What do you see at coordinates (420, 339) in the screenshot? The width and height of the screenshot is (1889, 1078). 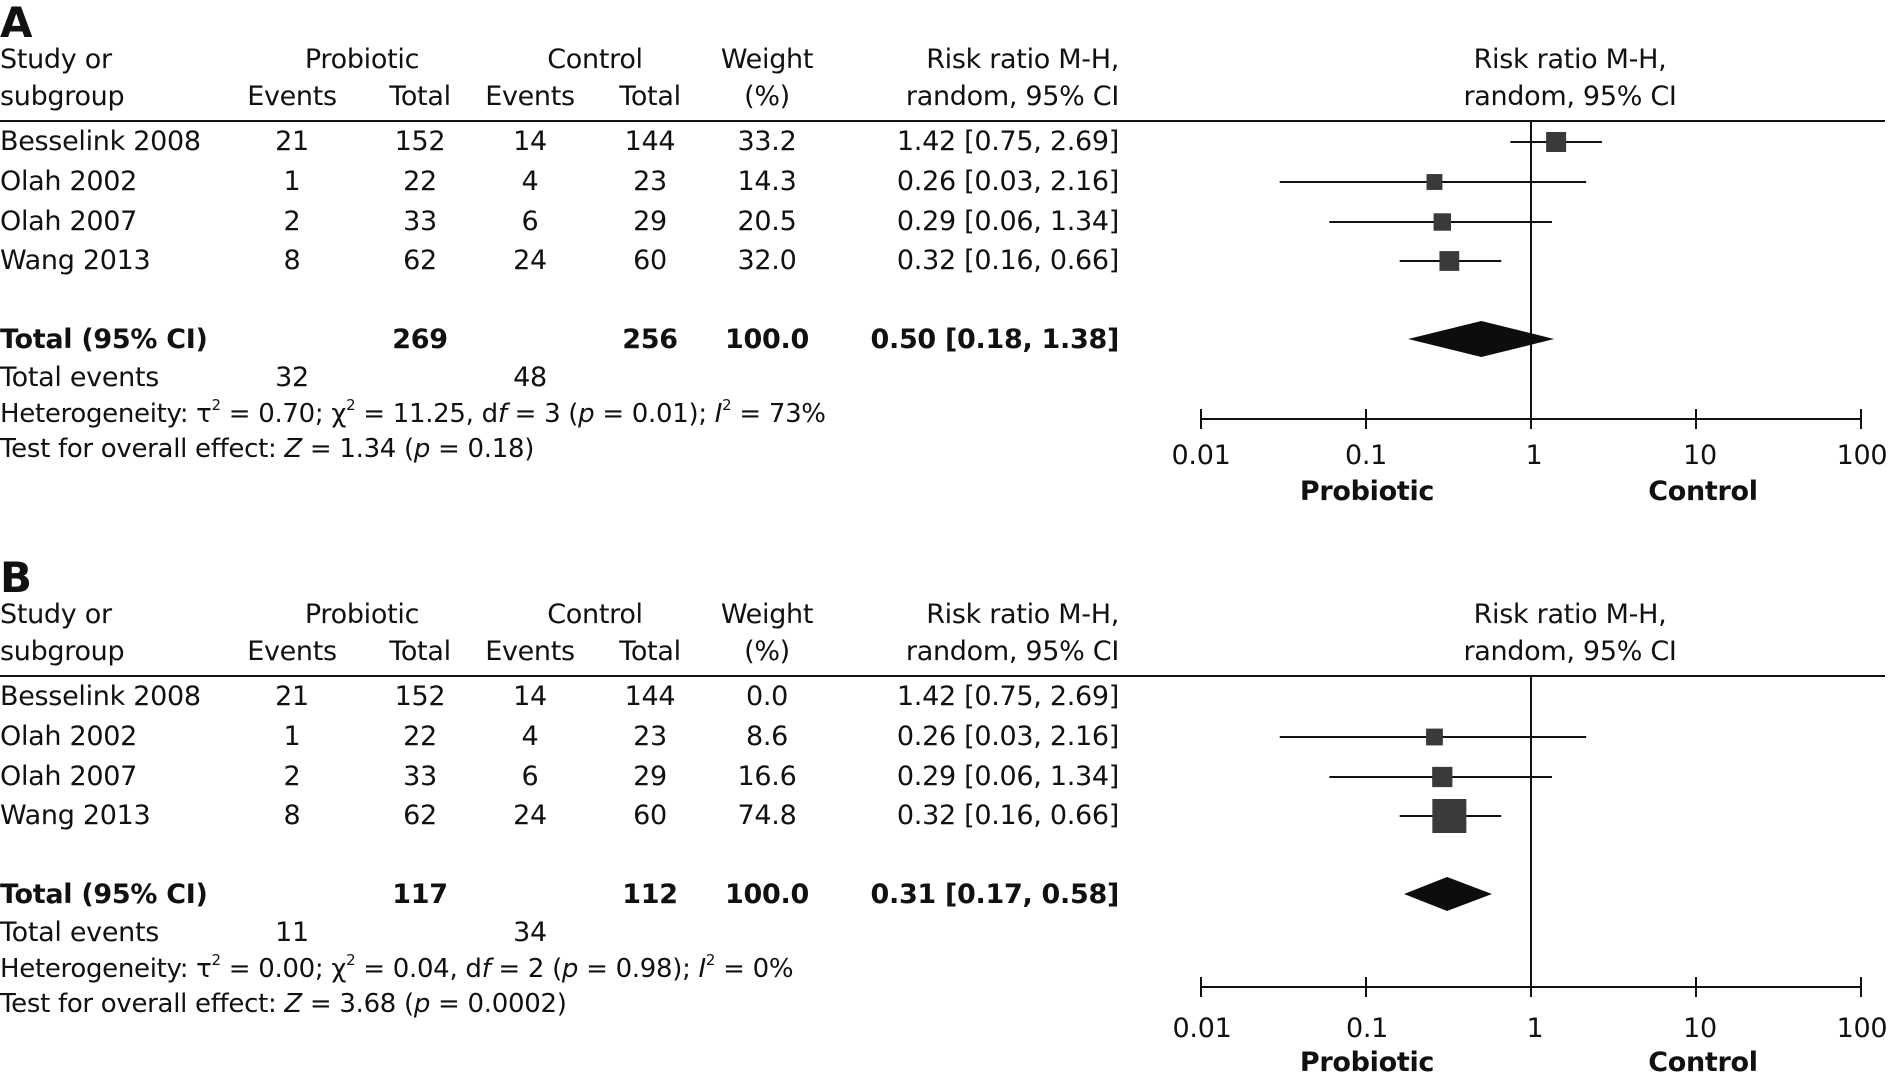 I see `total-probiotic: 269` at bounding box center [420, 339].